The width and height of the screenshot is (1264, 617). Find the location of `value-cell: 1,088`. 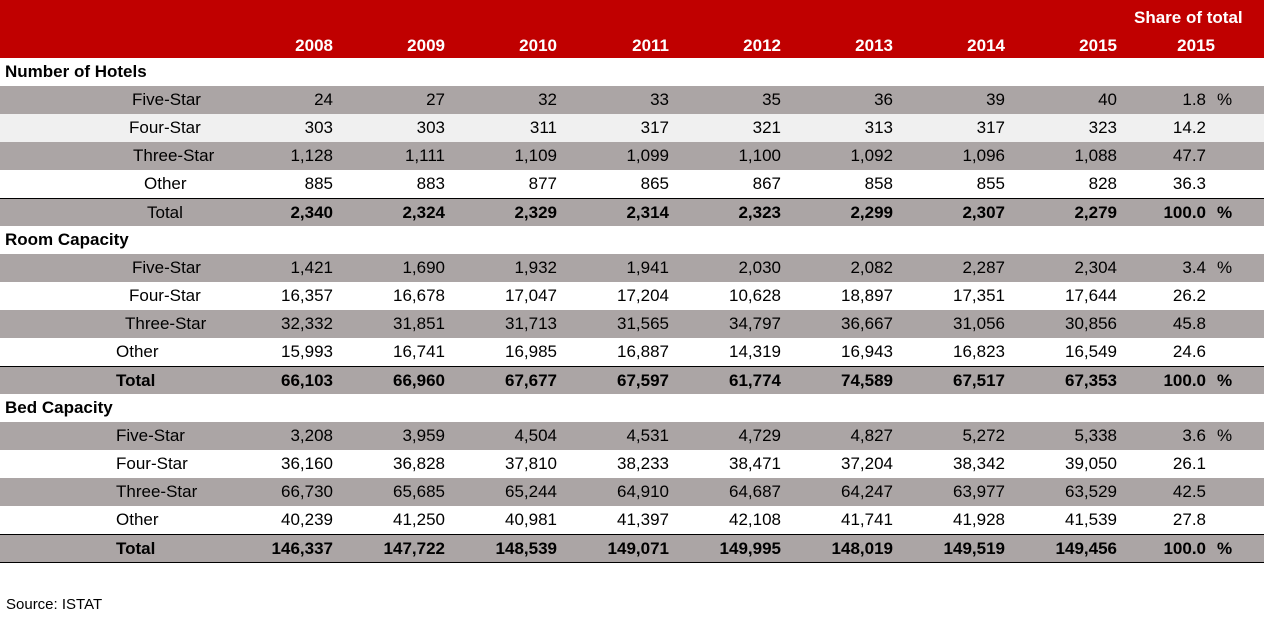

value-cell: 1,088 is located at coordinates (1095, 155).